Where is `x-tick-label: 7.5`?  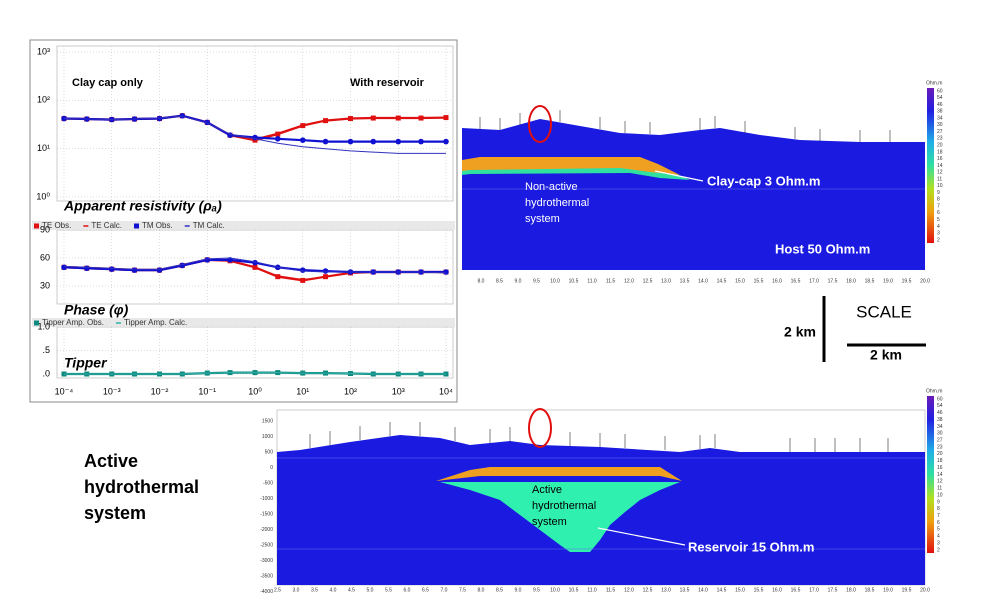
x-tick-label: 7.5 is located at coordinates (462, 590).